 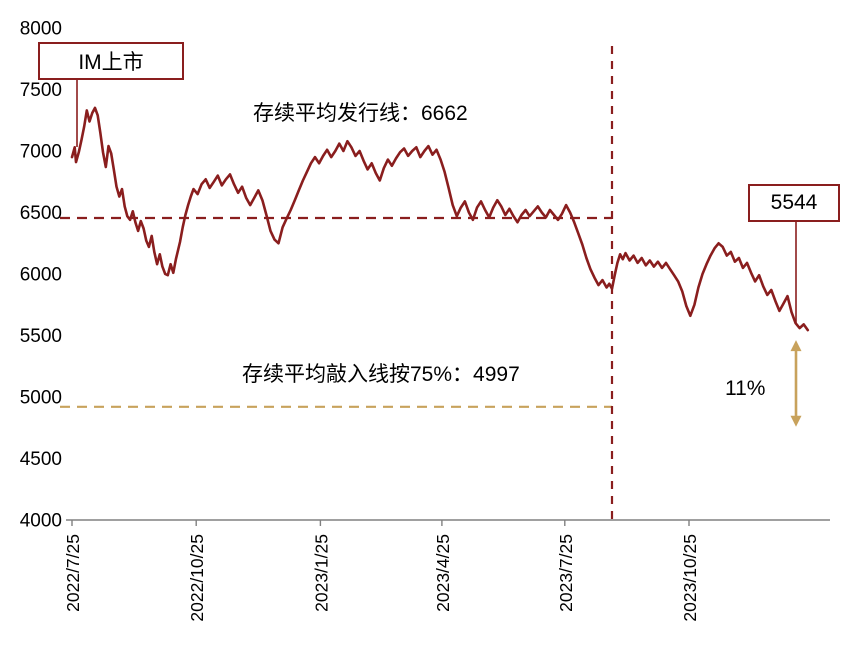 What do you see at coordinates (41, 213) in the screenshot?
I see `y-tick-label: 6500` at bounding box center [41, 213].